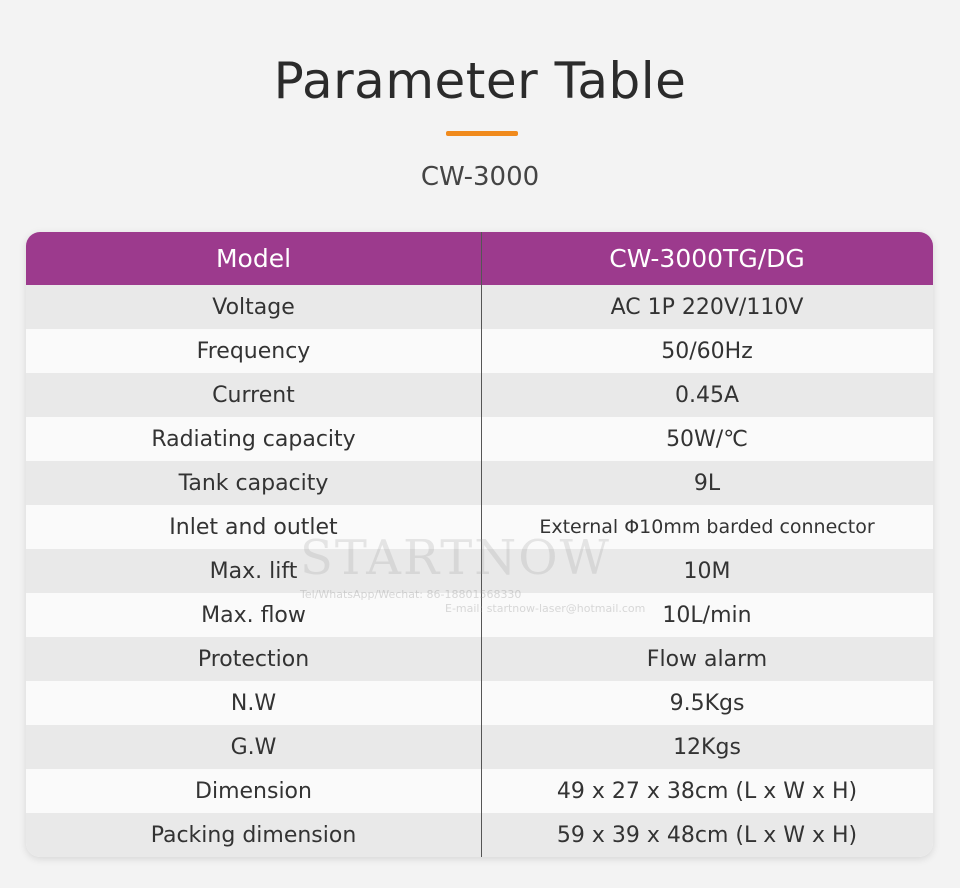 This screenshot has width=960, height=888. What do you see at coordinates (253, 351) in the screenshot?
I see `row-label: Frequency` at bounding box center [253, 351].